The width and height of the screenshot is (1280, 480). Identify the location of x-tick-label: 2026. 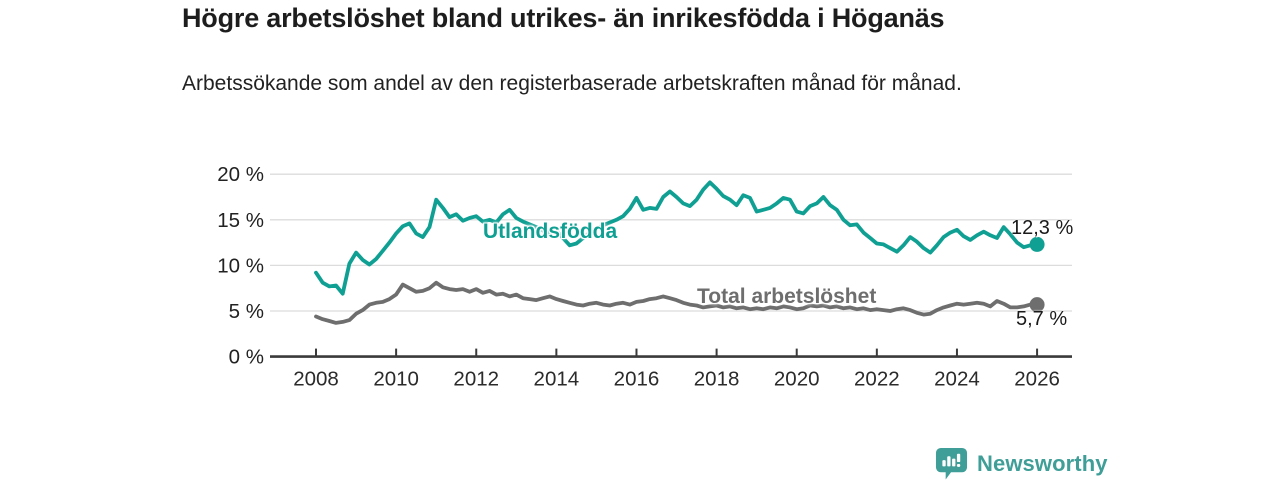
(1037, 379).